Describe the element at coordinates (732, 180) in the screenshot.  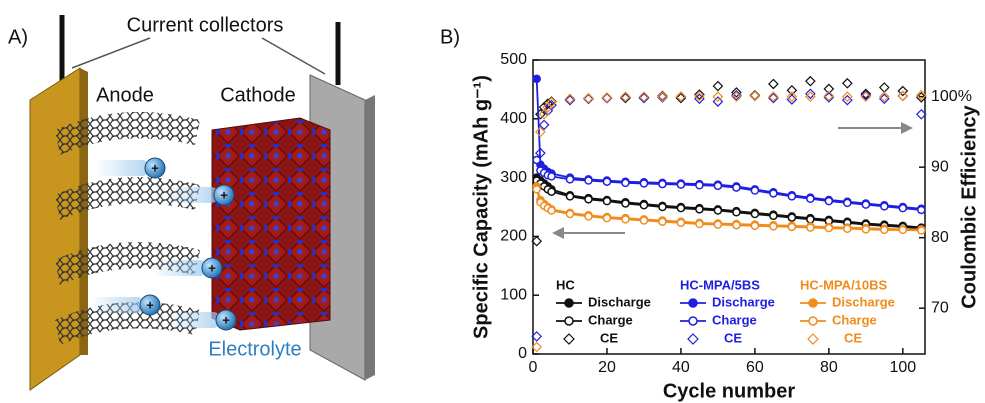
I see `arrows` at that location.